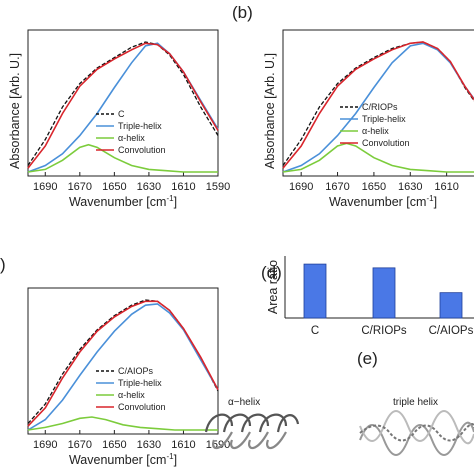 The width and height of the screenshot is (474, 474). Describe the element at coordinates (244, 402) in the screenshot. I see `alpha-helix-label: α−helix` at that location.